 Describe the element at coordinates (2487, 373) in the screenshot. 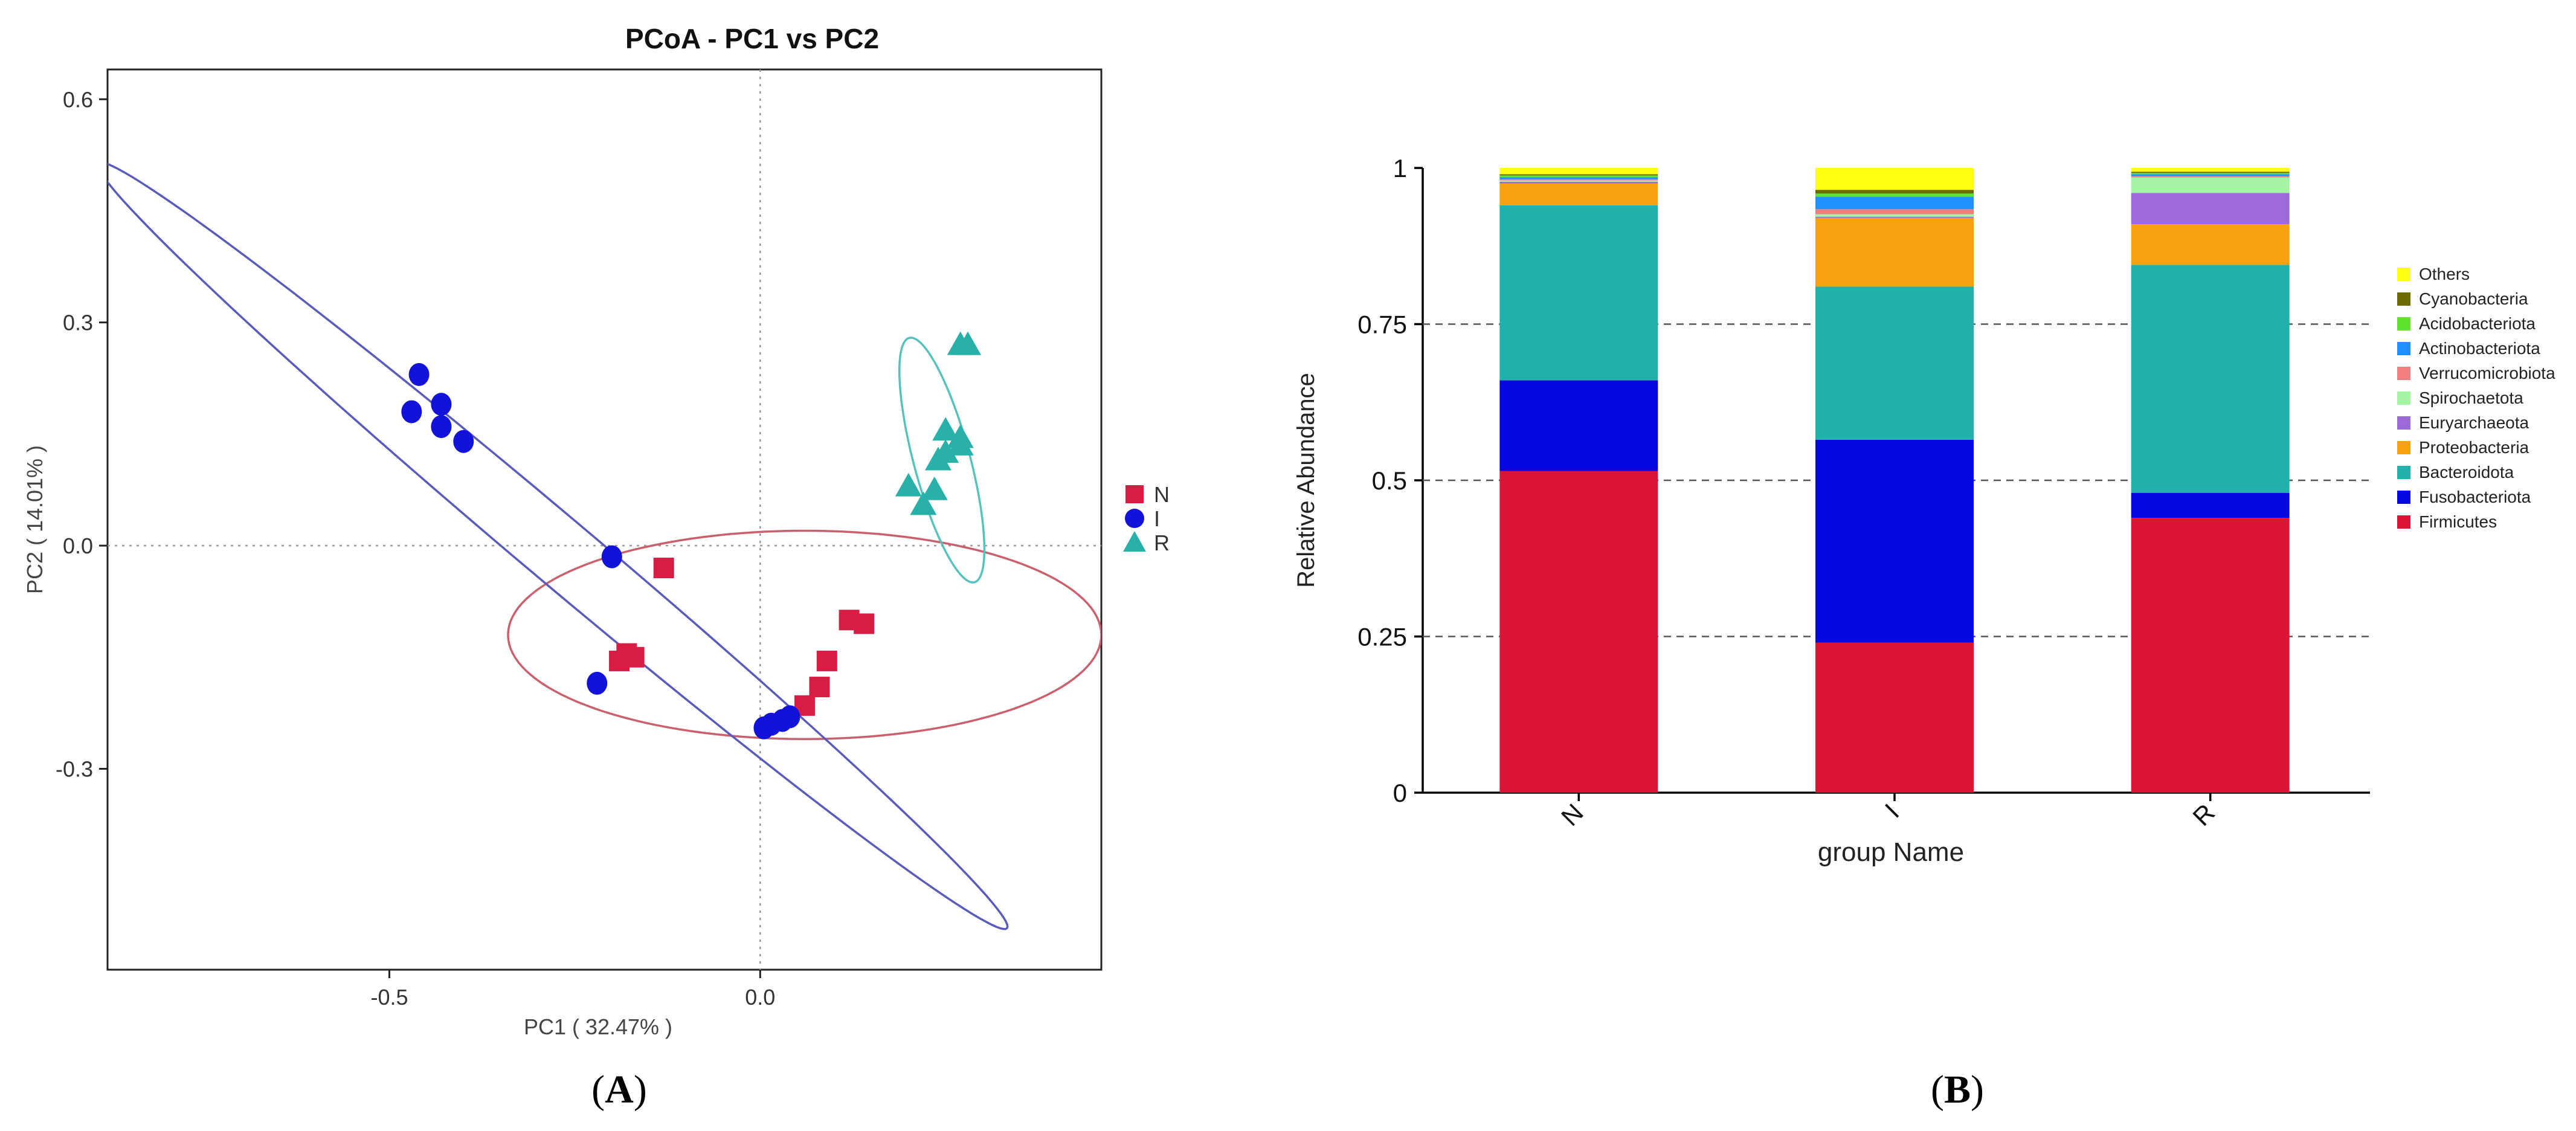

I see `legend-label-verrucomicrobiota: Verrucomicrobiota` at that location.